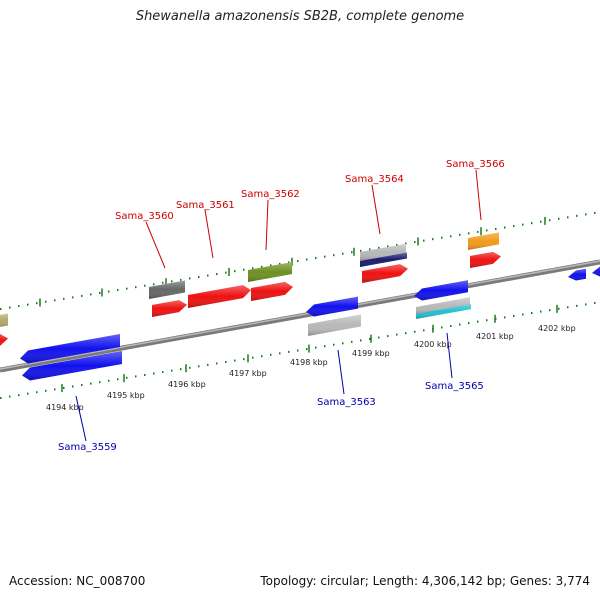  What do you see at coordinates (483, 241) in the screenshot?
I see `gene-sama-3566-a` at bounding box center [483, 241].